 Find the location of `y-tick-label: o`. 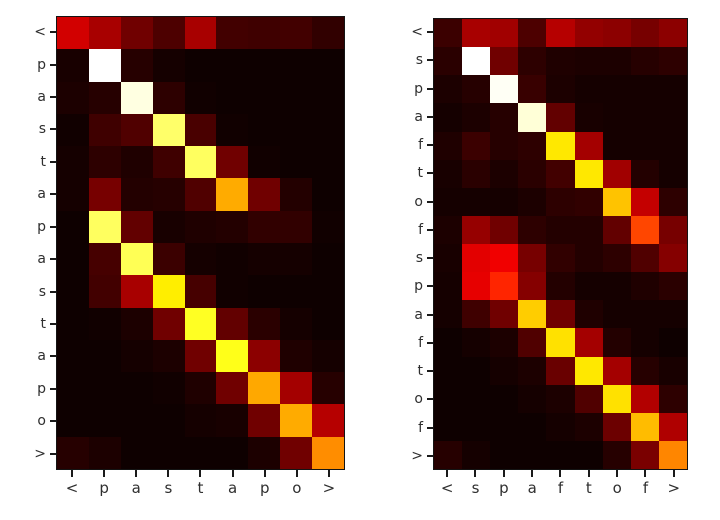

y-tick-label: o is located at coordinates (418, 201).